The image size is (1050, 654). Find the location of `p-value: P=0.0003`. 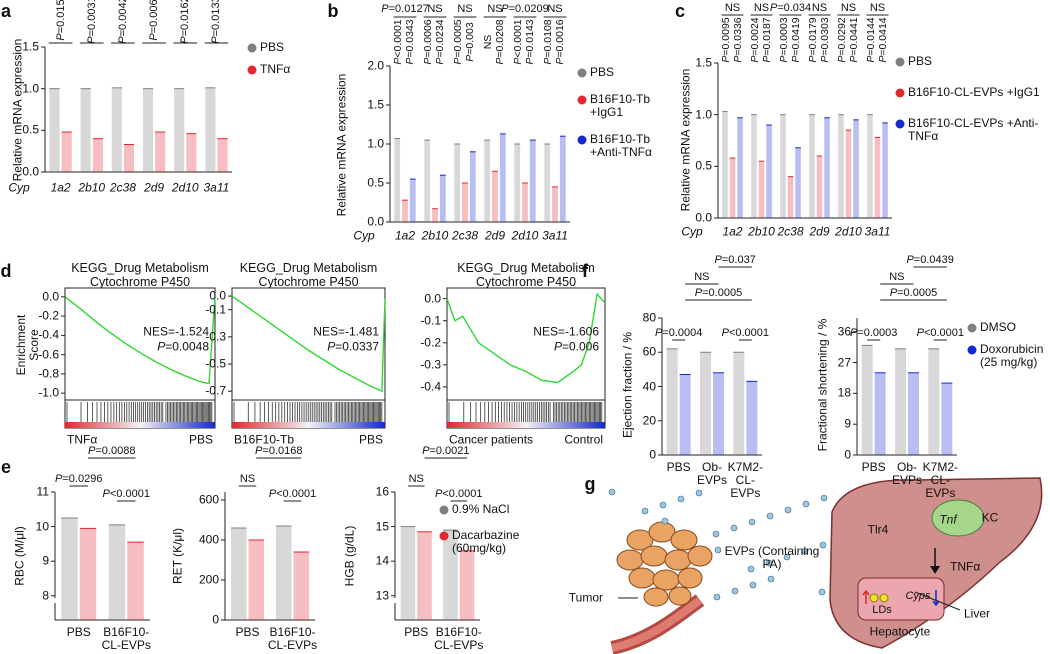

p-value: P=0.0003 is located at coordinates (783, 40).